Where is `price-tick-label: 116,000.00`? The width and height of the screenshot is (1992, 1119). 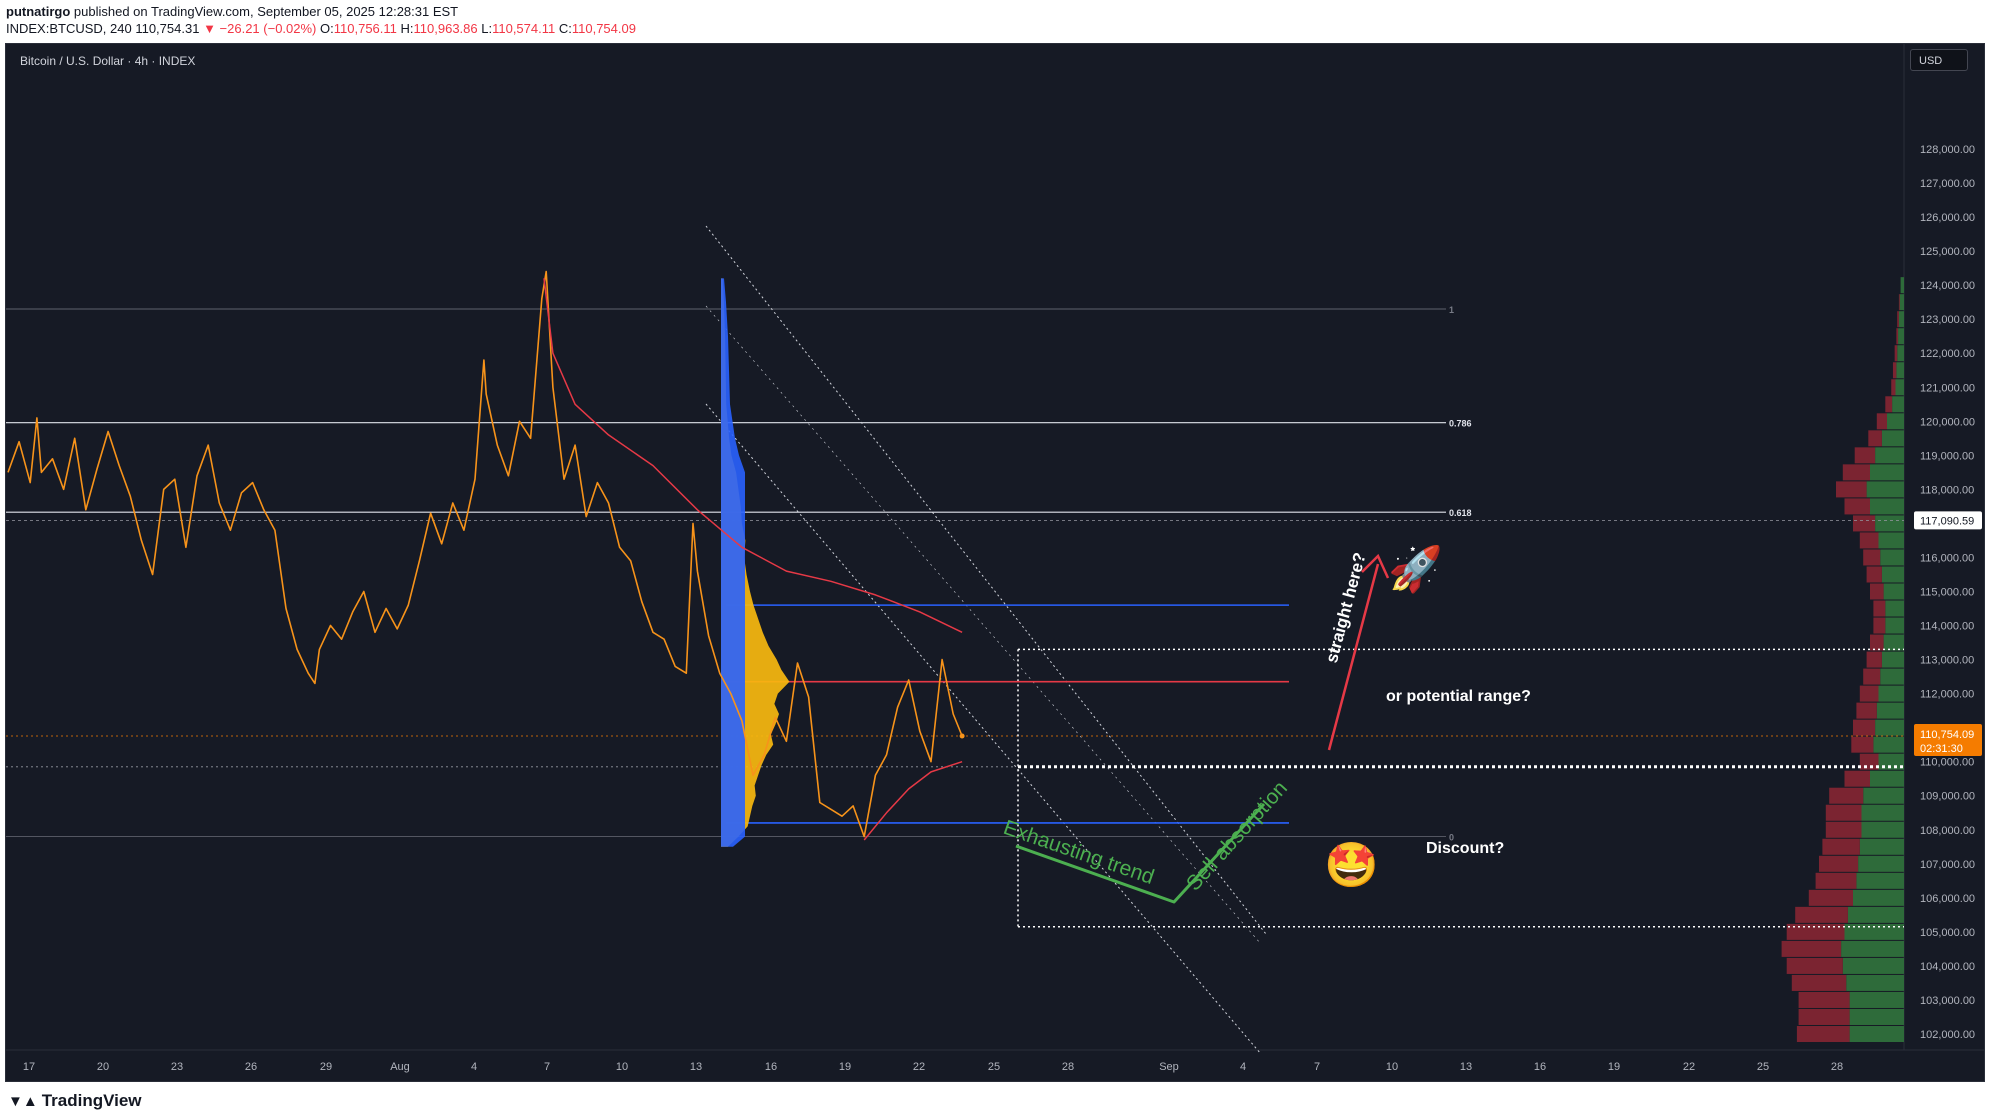 price-tick-label: 116,000.00 is located at coordinates (1947, 558).